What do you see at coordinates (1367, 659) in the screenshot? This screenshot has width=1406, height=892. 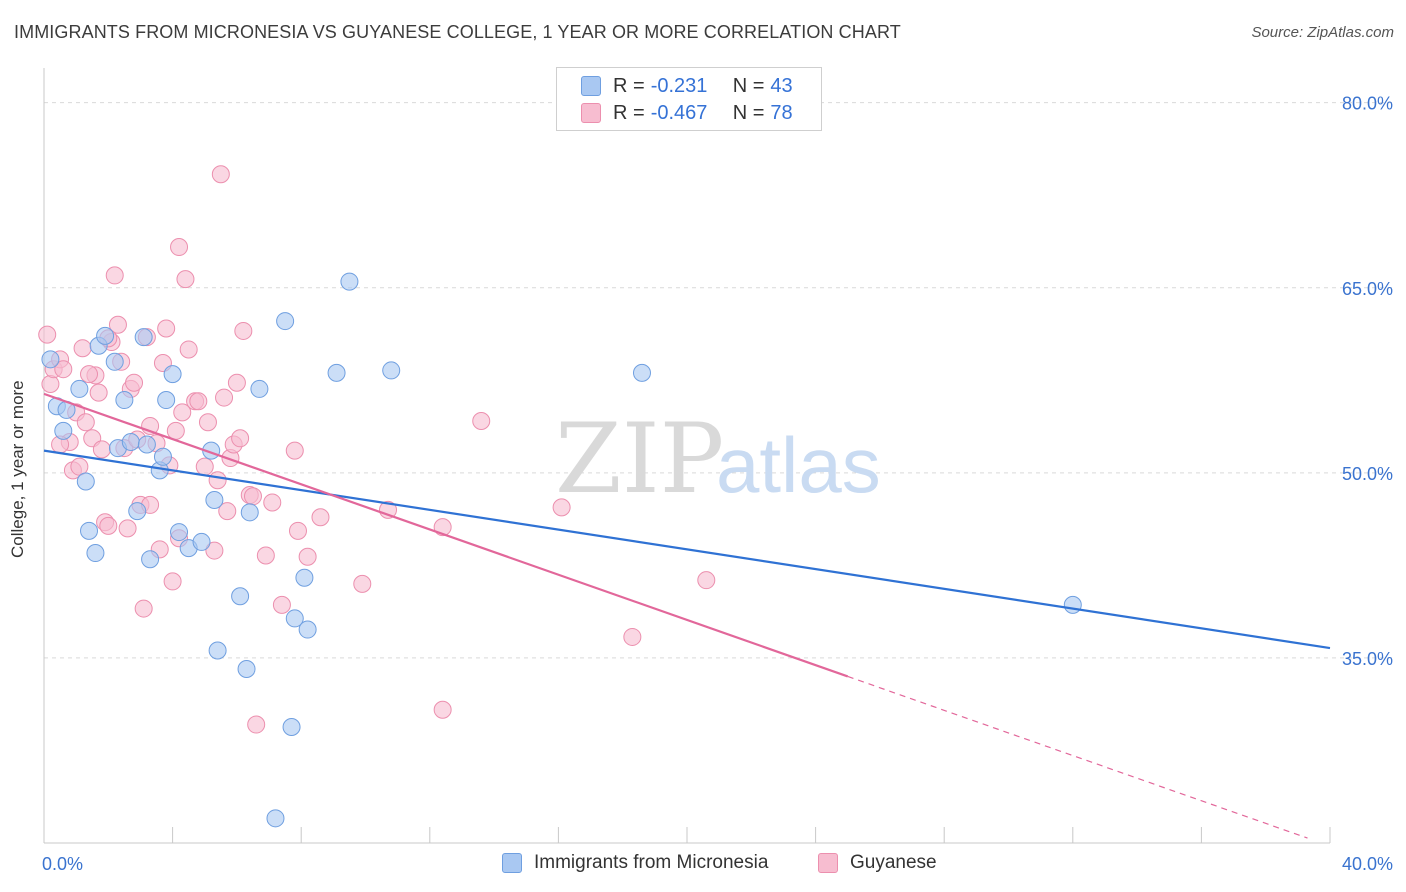 I see `y-tick-label: 35.0%` at bounding box center [1367, 659].